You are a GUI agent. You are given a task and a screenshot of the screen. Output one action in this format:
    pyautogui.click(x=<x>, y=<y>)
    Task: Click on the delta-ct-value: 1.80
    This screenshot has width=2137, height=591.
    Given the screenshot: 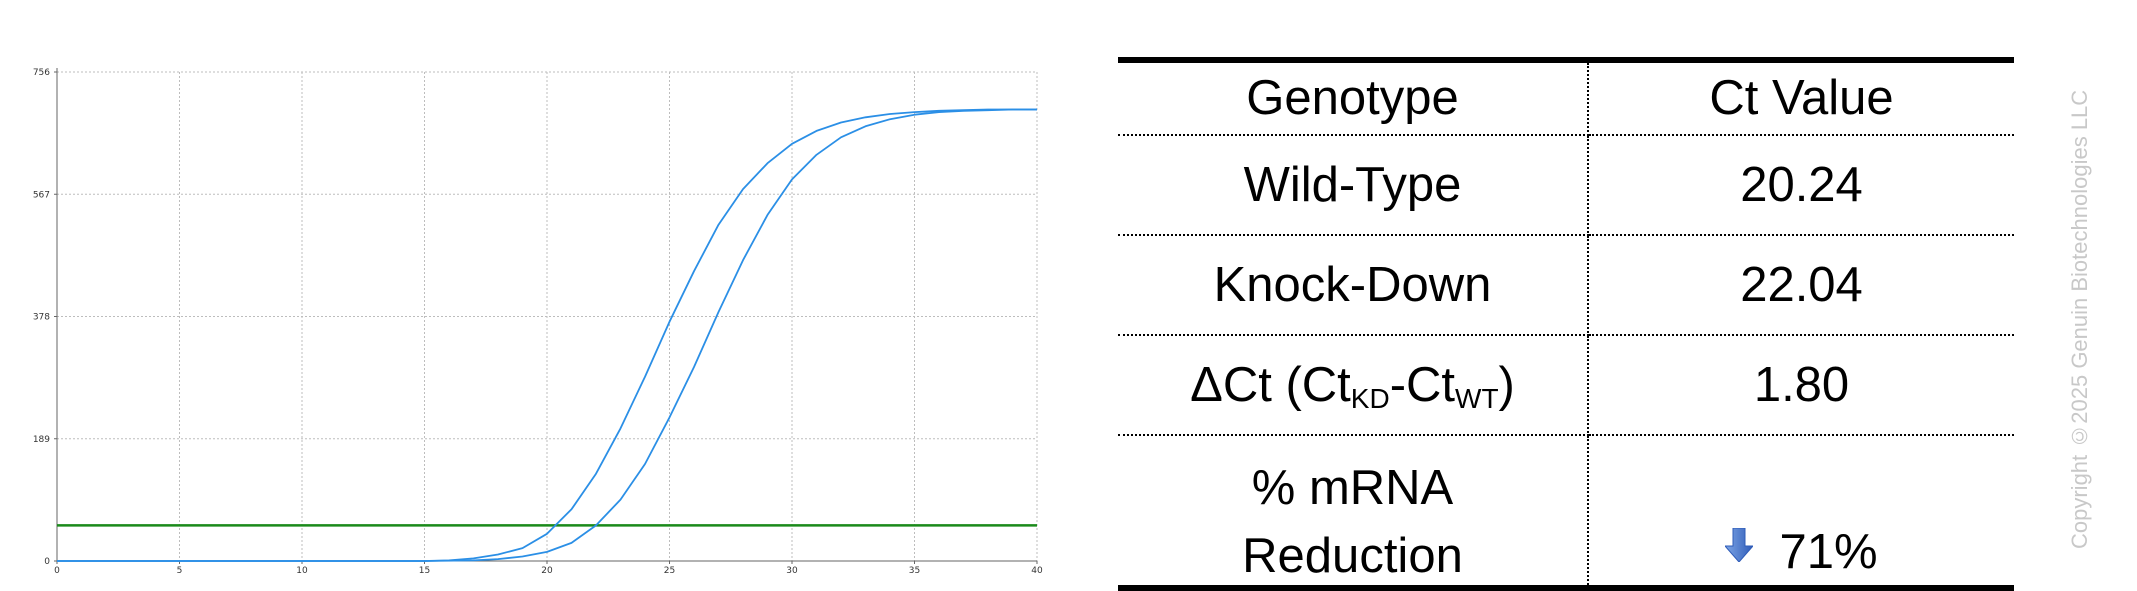 What is the action you would take?
    pyautogui.click(x=1801, y=385)
    